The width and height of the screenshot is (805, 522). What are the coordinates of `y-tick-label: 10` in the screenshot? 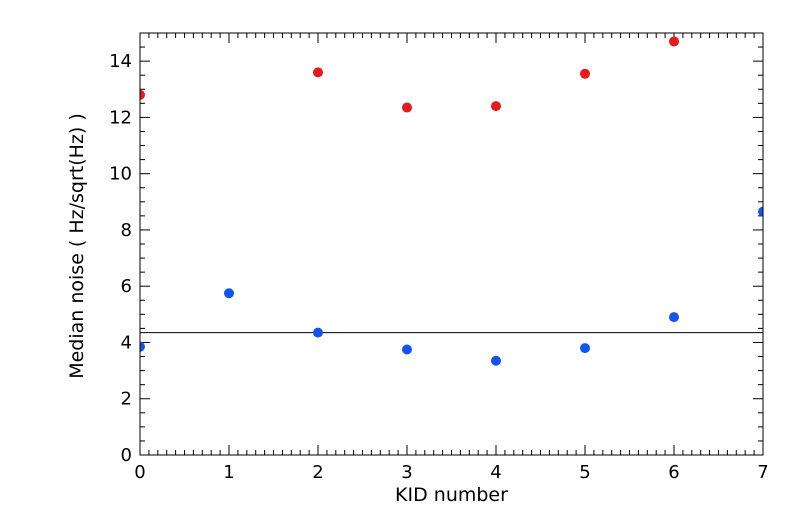 It's located at (120, 174).